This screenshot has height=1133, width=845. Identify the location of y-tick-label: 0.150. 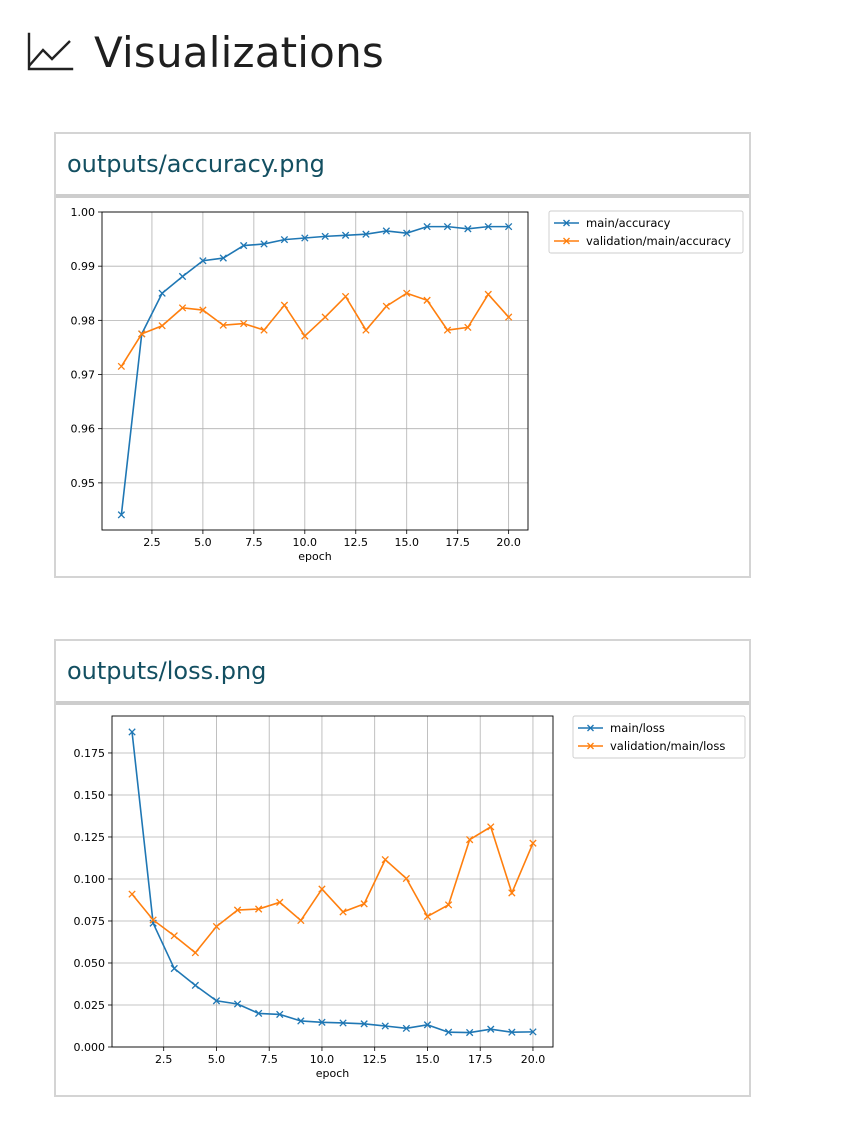
(90, 795).